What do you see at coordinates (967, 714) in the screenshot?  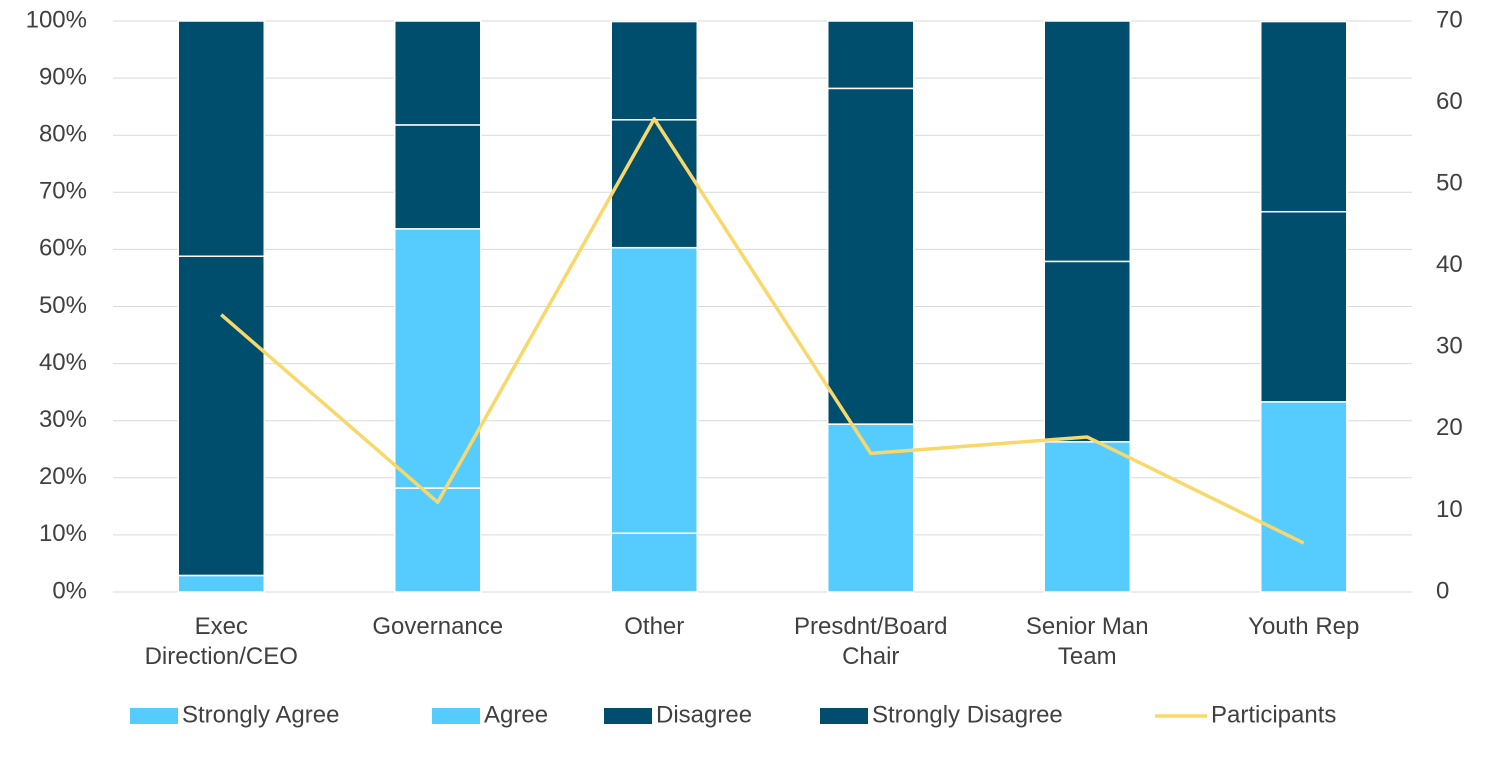 I see `legend-label: Strongly Disagree` at bounding box center [967, 714].